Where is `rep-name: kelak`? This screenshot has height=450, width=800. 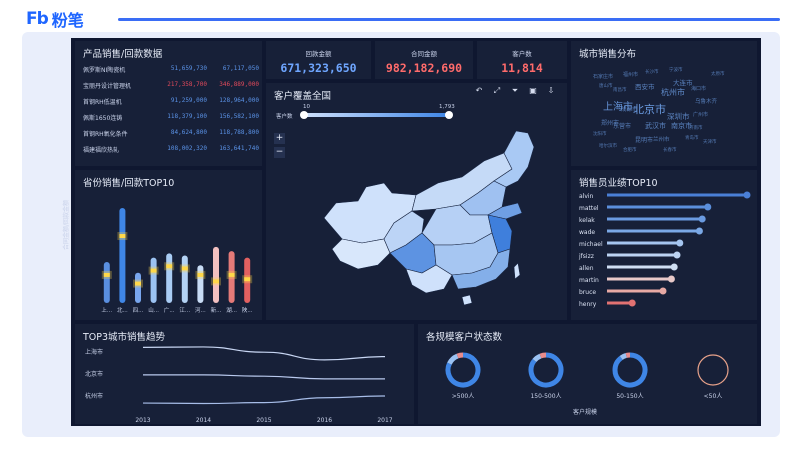
rep-name: kelak is located at coordinates (587, 220).